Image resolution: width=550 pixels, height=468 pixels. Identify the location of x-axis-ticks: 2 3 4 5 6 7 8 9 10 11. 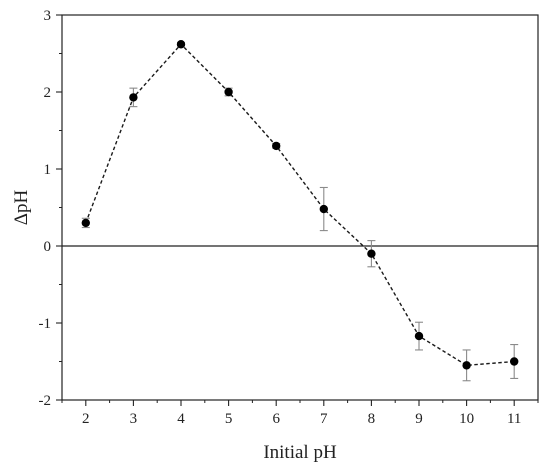
(300, 413).